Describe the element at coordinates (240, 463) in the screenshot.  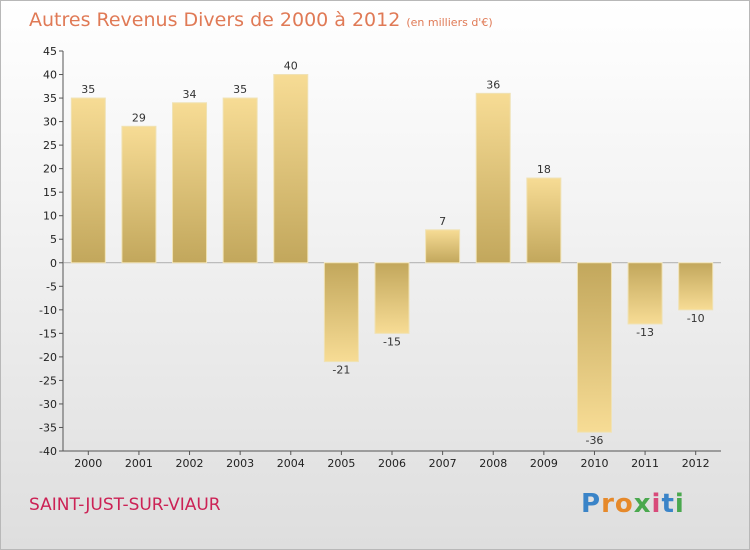
I see `x-tick-label: 2003` at that location.